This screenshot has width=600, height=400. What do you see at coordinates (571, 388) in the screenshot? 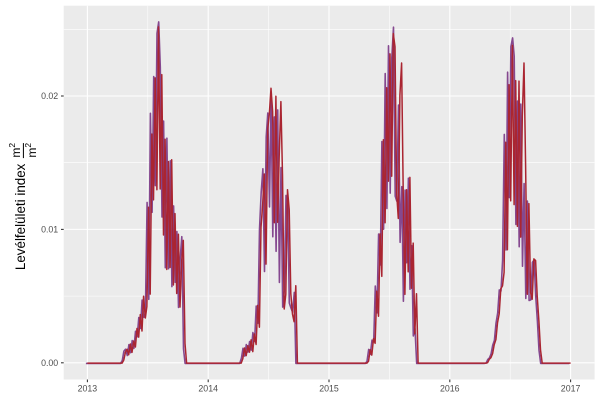
I see `svg-text: 2017` at bounding box center [571, 388].